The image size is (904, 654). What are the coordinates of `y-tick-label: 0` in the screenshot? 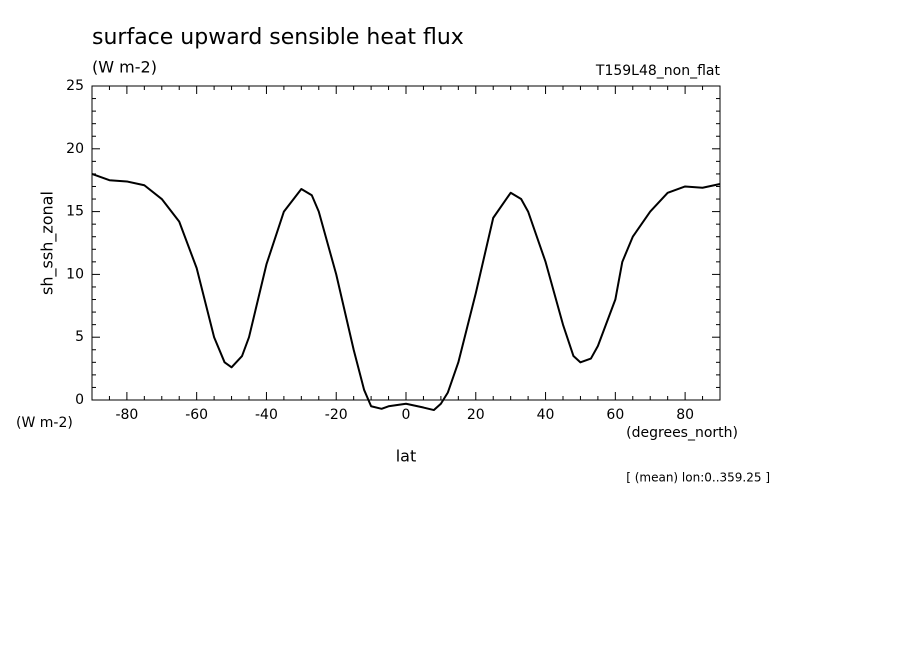 It's located at (79, 400).